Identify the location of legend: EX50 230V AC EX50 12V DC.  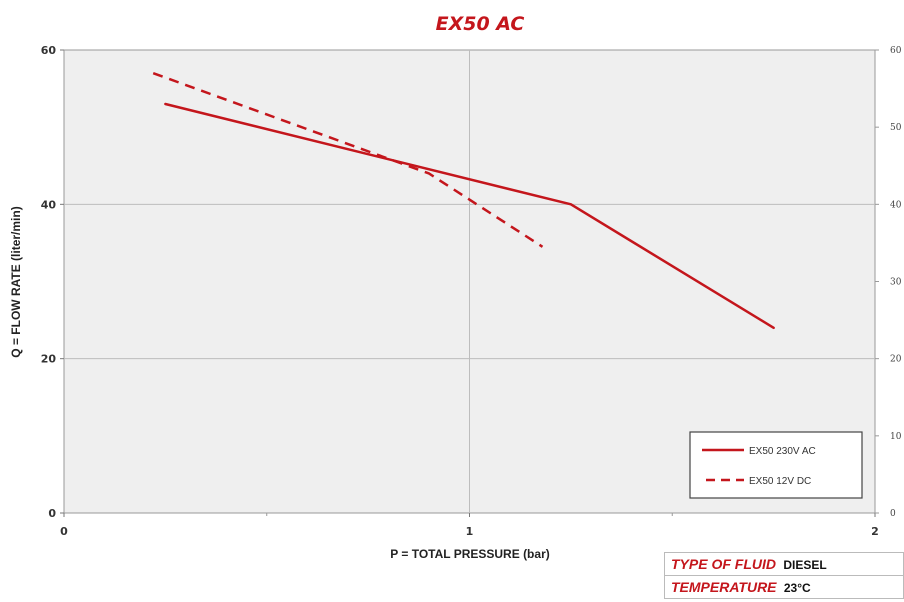
(776, 465).